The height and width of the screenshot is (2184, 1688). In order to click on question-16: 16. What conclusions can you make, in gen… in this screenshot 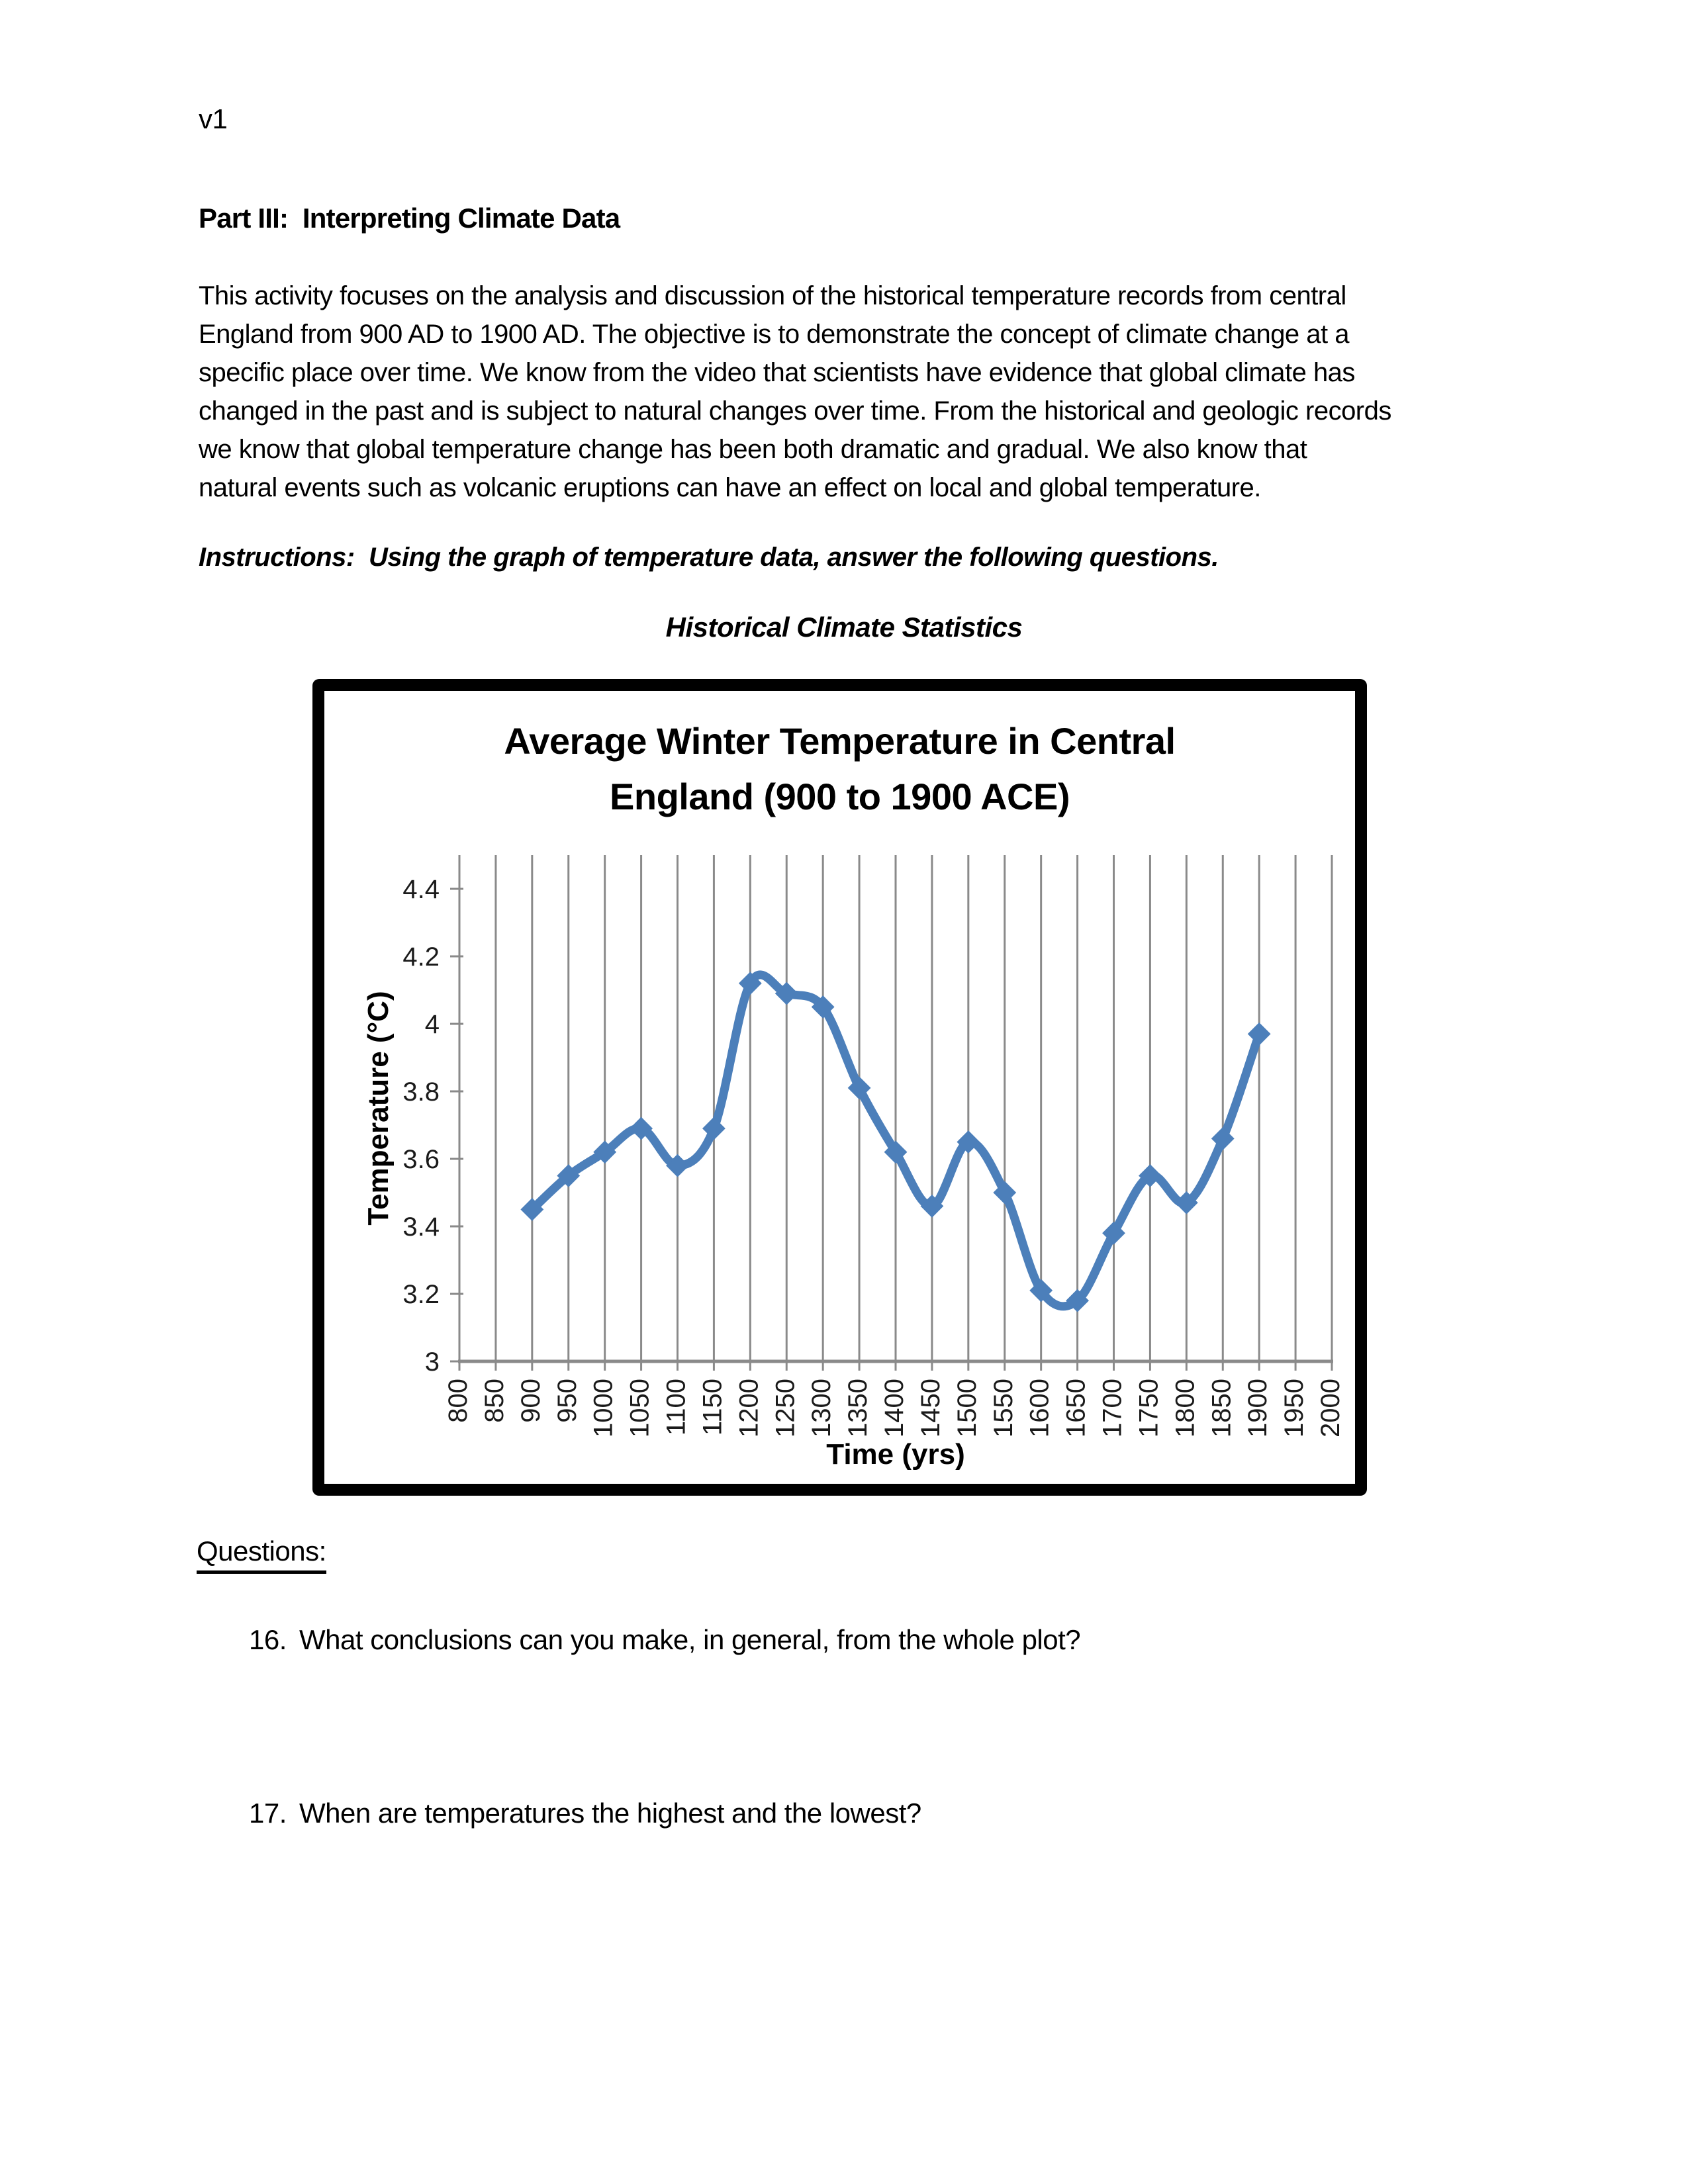, I will do `click(665, 1640)`.